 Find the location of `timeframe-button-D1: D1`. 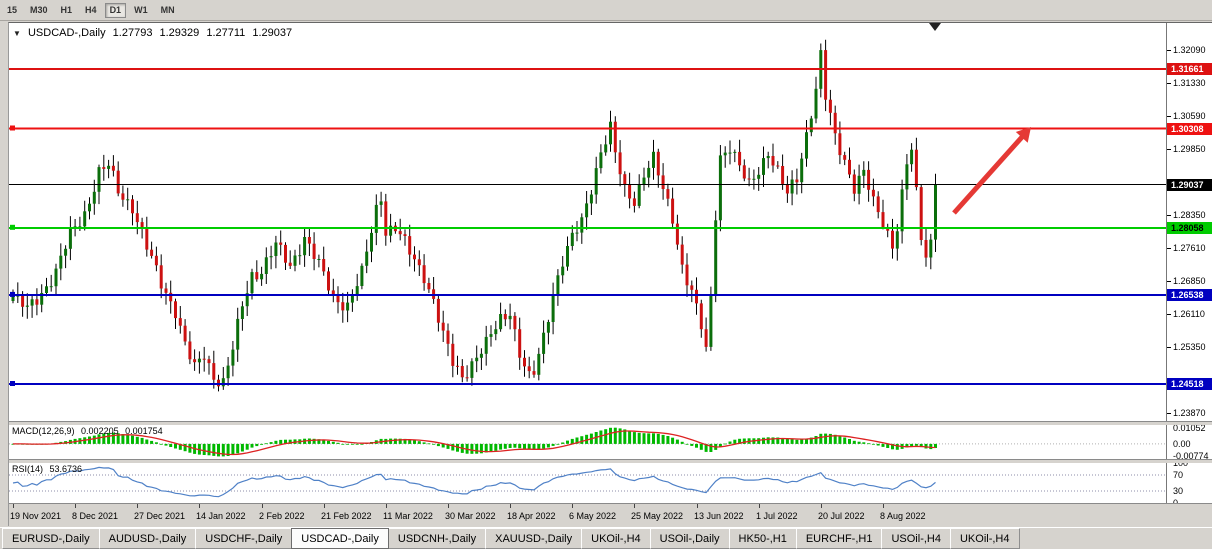

timeframe-button-D1: D1 is located at coordinates (115, 10).